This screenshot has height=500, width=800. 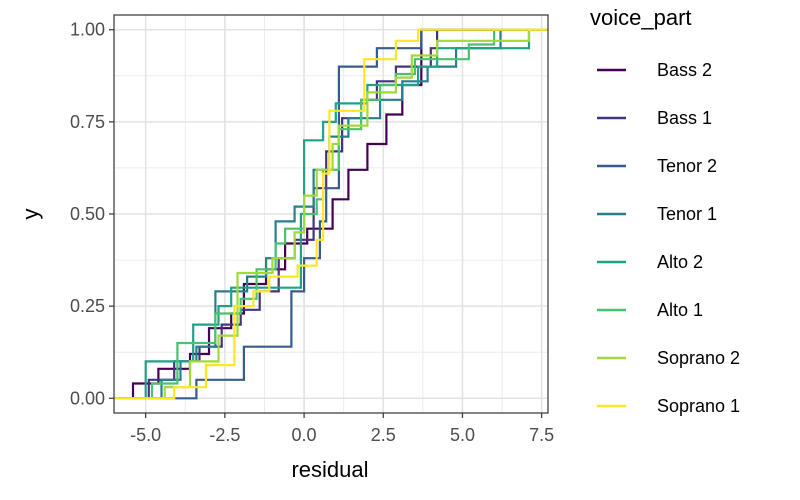 I want to click on x-tick-label: 0.0, so click(x=304, y=435).